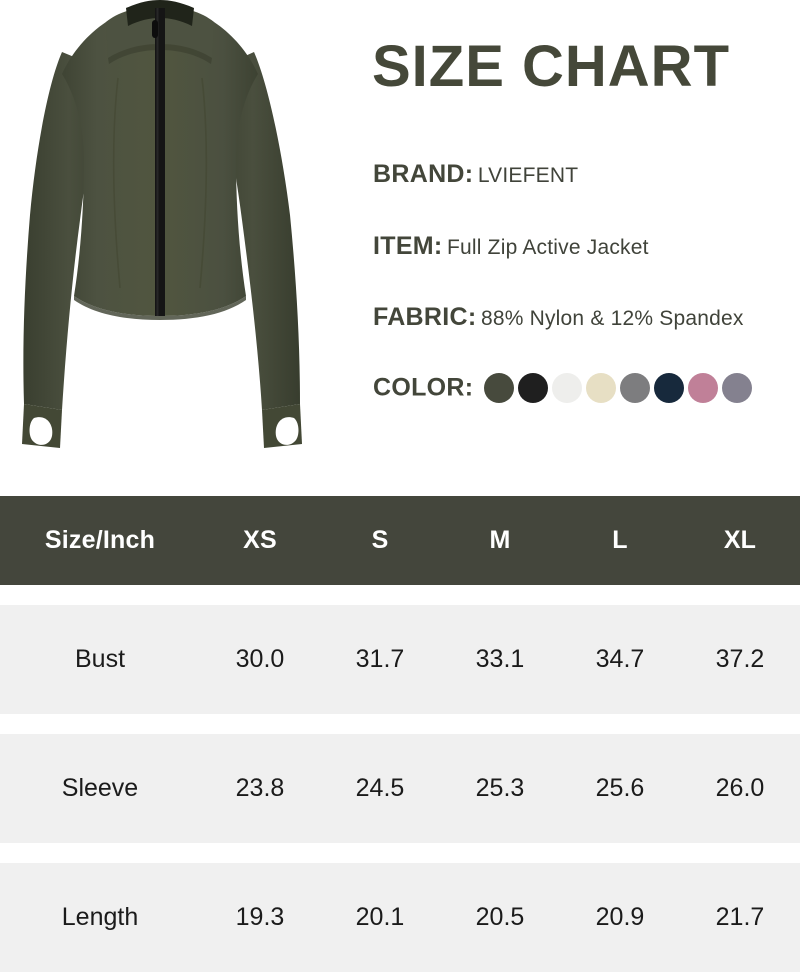  I want to click on spec-item: ITEM: Full Zip Active Jacket, so click(511, 246).